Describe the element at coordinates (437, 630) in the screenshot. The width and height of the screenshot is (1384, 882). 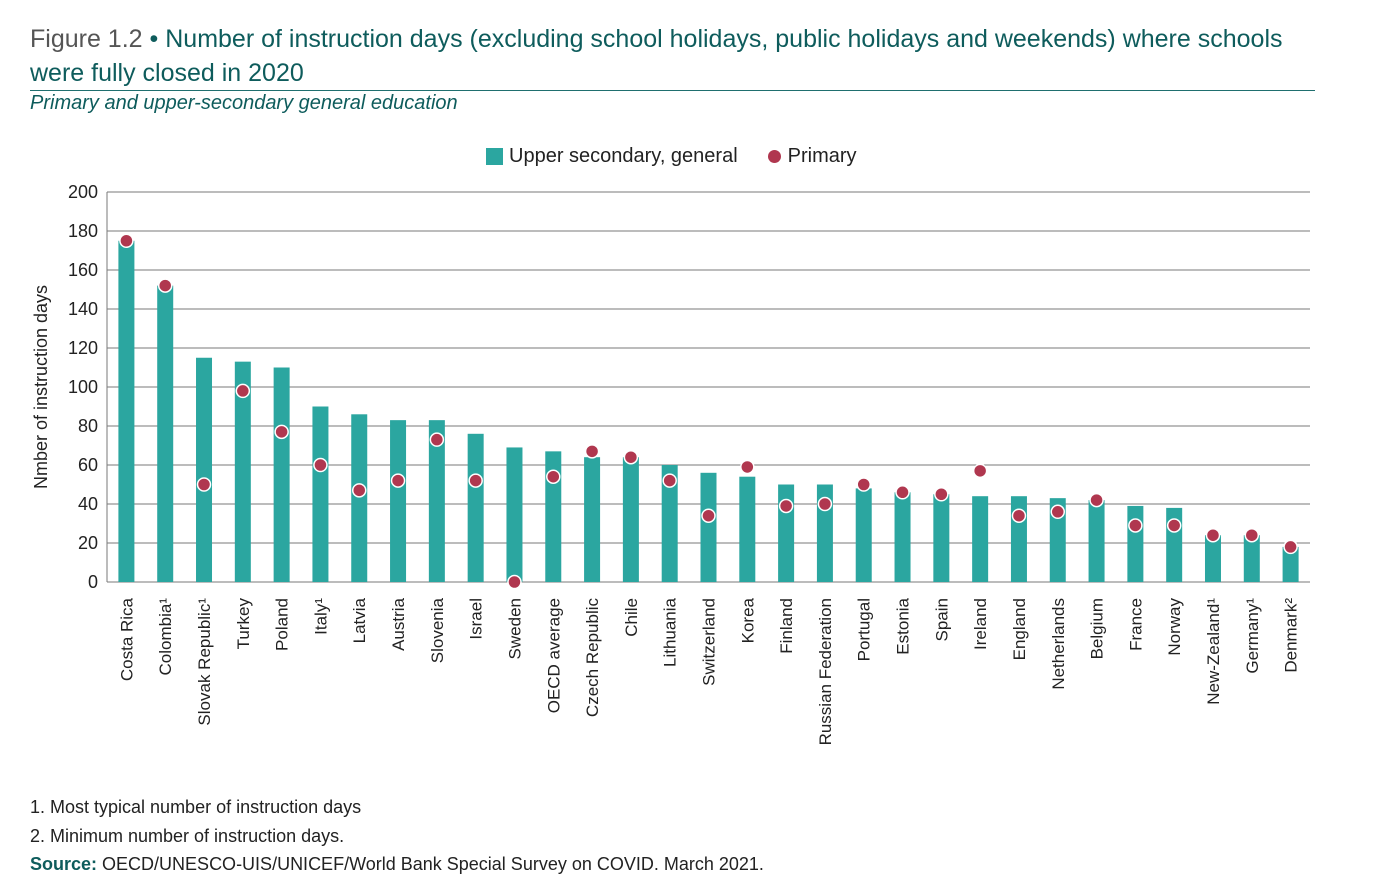
I see `x-tick-label: Slovenia` at that location.